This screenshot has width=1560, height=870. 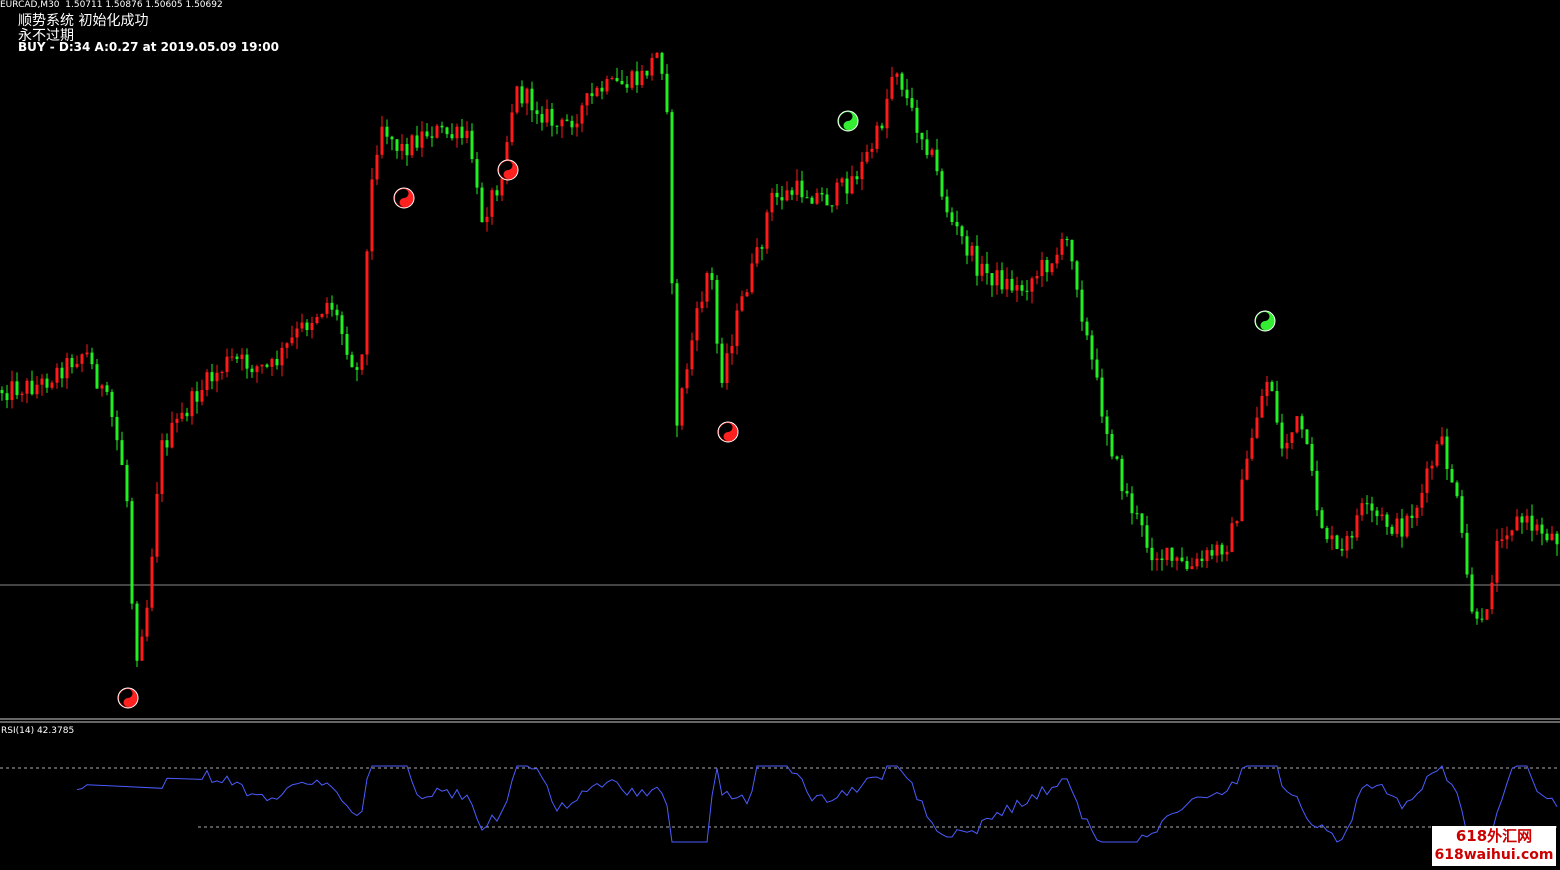 I want to click on rsi-label: RSI(14) 42.3785, so click(x=38, y=731).